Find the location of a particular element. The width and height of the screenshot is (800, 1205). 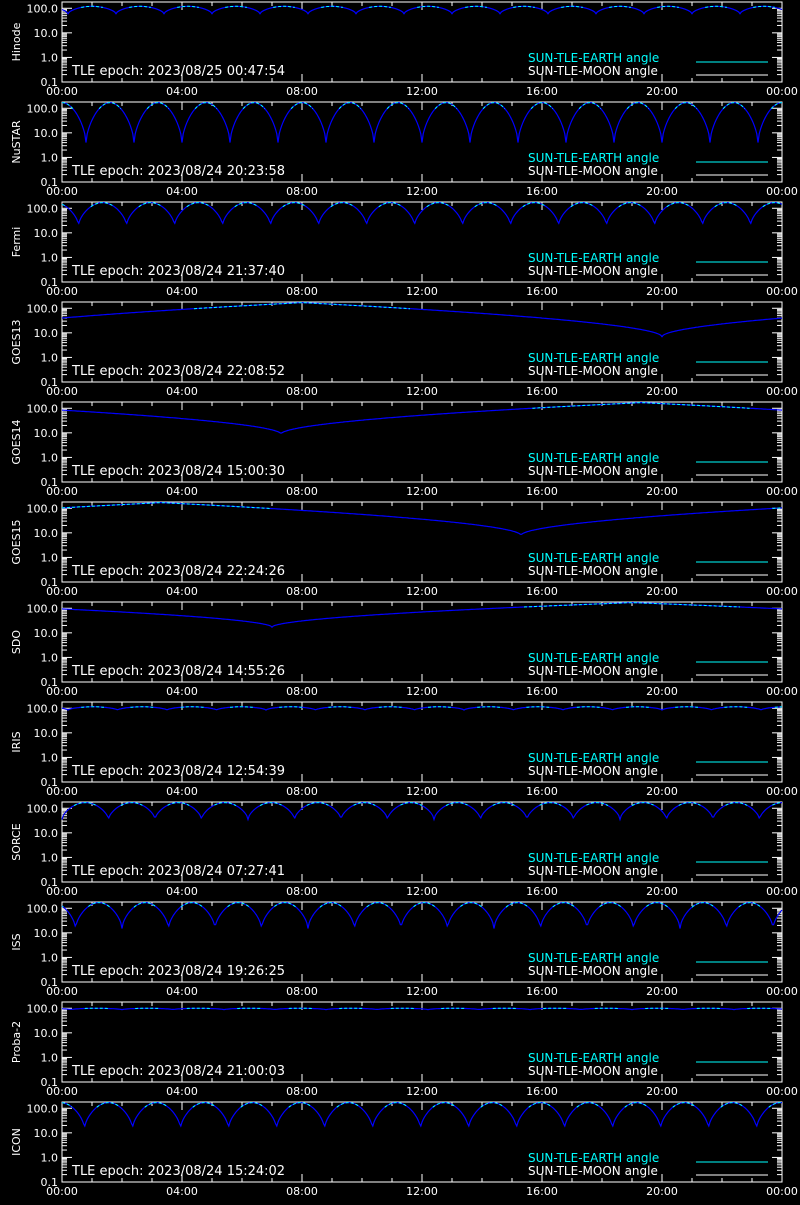

satellite-name: ICON is located at coordinates (16, 1142).